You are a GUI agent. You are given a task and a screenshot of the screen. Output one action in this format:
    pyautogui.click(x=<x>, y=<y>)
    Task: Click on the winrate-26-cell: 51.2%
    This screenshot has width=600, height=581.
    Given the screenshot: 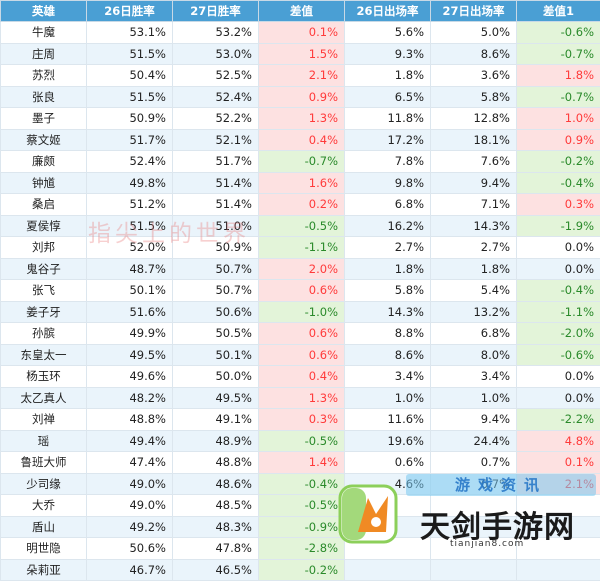 What is the action you would take?
    pyautogui.click(x=130, y=205)
    